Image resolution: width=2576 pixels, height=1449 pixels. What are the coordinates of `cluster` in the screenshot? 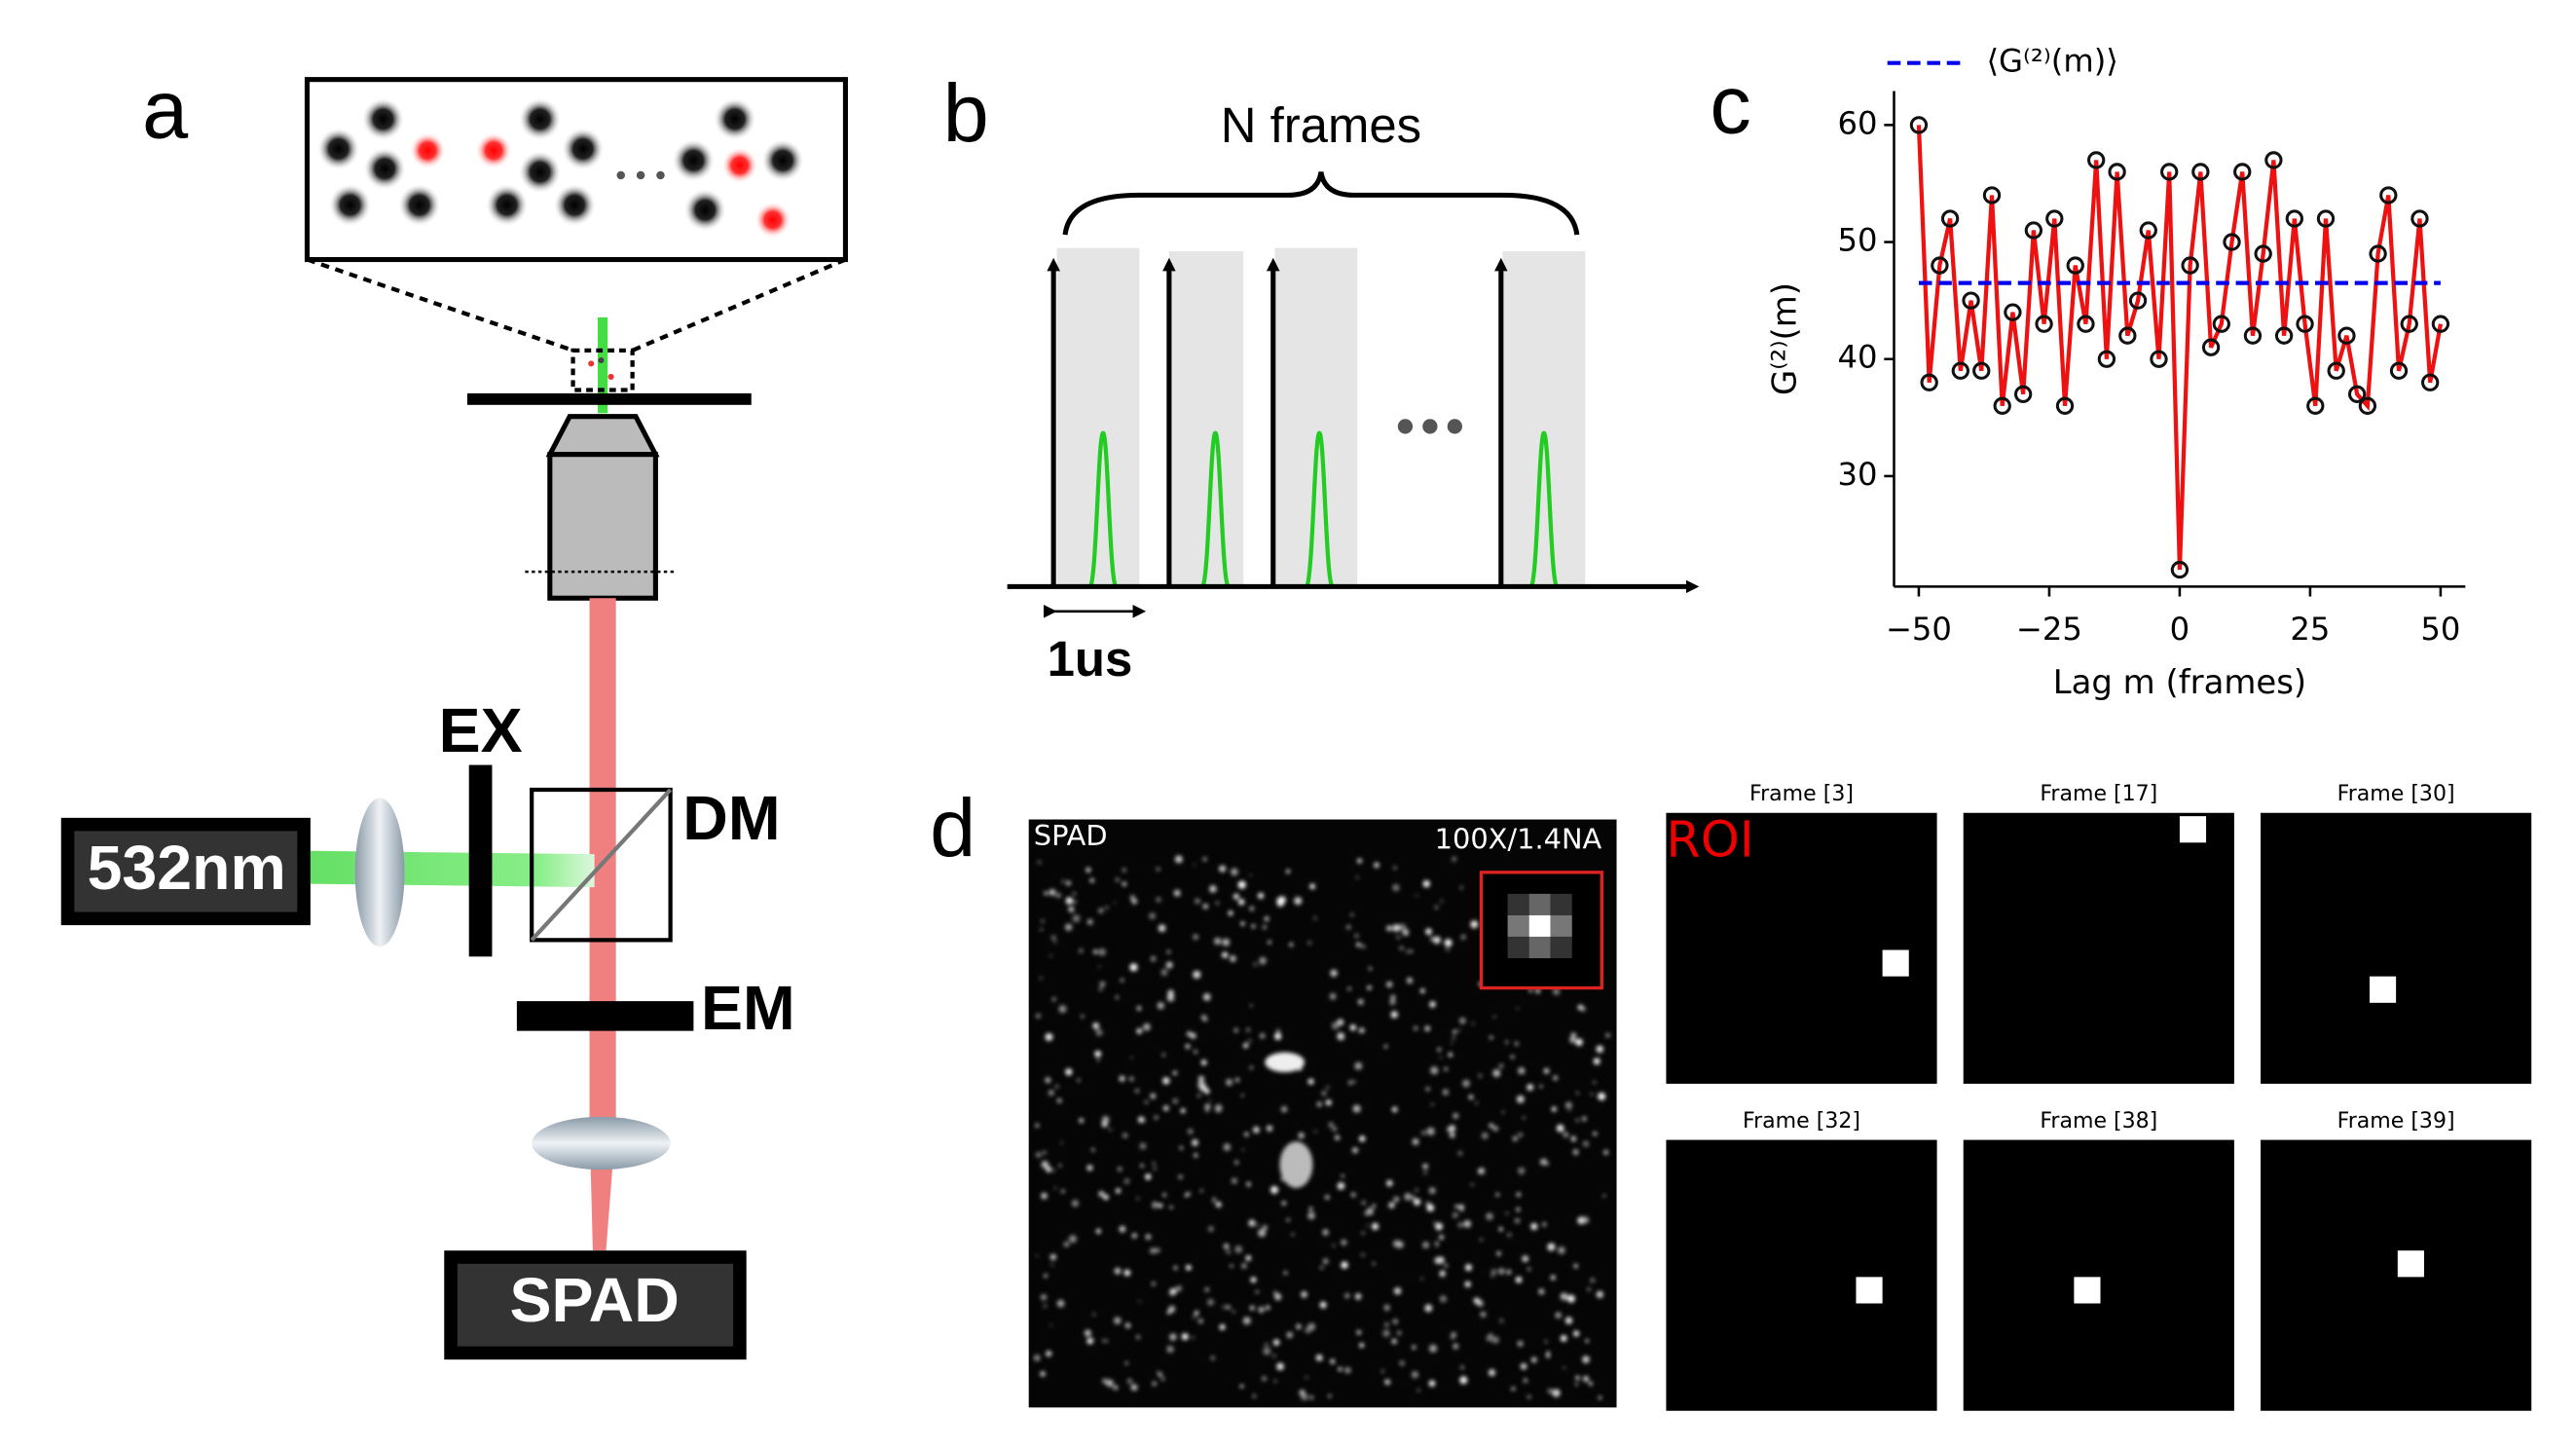 It's located at (1285, 1062).